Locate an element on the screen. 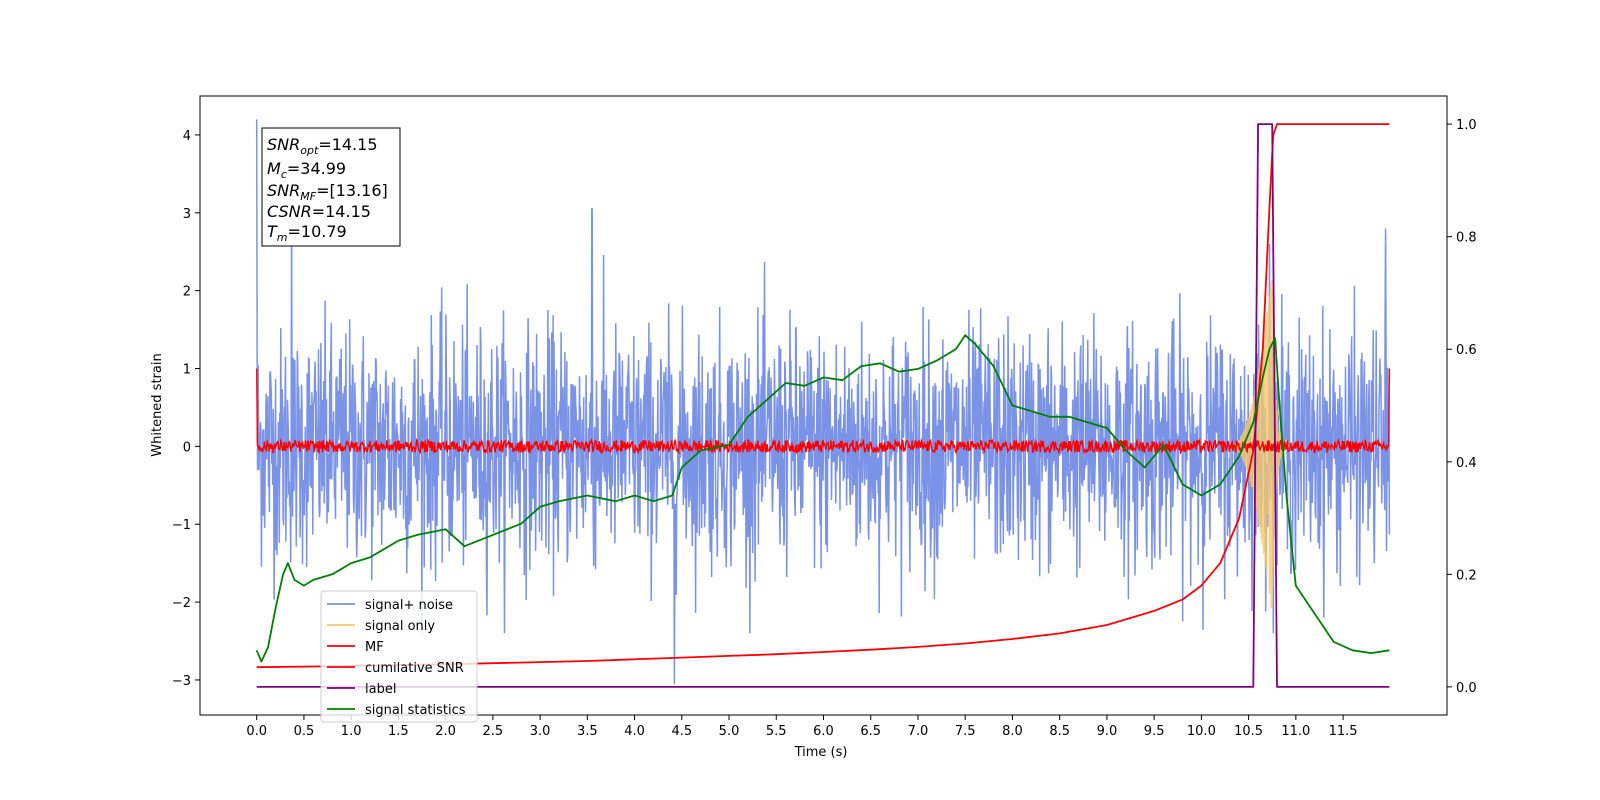  x-tick-label: 7.5 is located at coordinates (965, 731).